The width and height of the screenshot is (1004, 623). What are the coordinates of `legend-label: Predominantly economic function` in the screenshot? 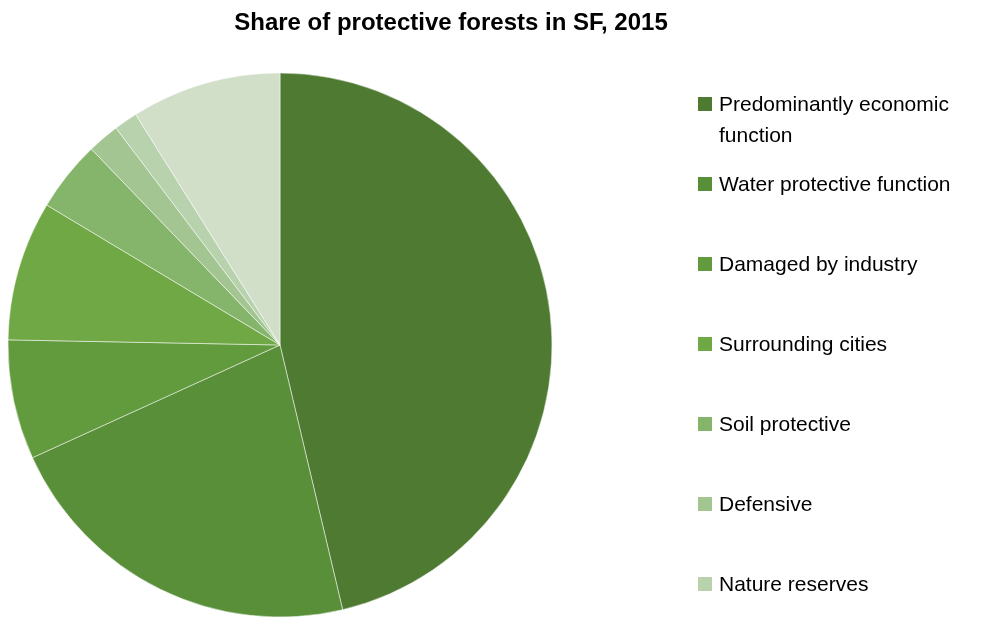 It's located at (834, 118).